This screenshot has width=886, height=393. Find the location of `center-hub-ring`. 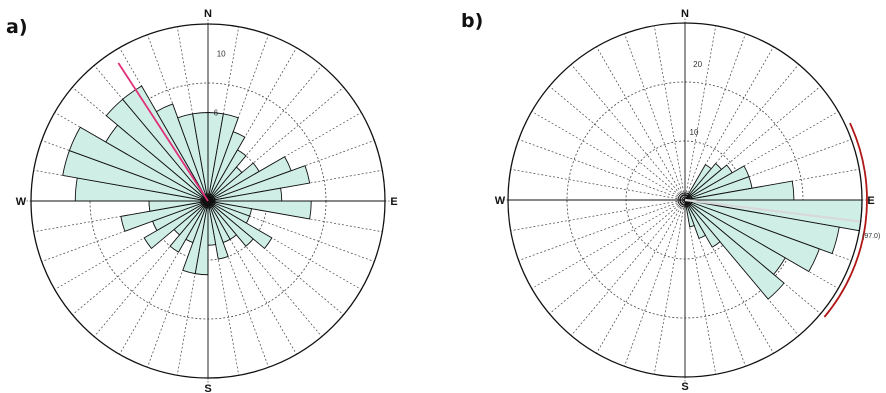

center-hub-ring is located at coordinates (208, 201).